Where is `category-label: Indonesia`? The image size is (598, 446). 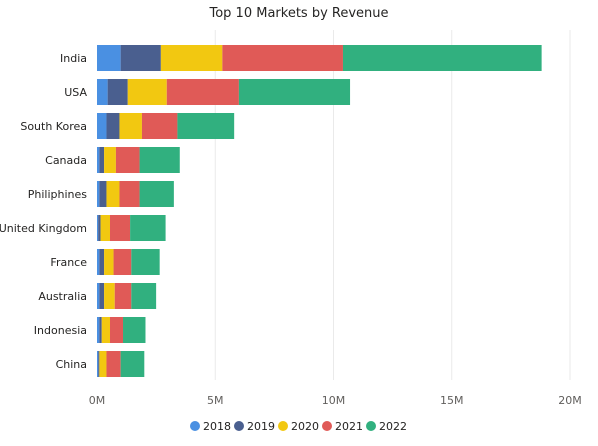 category-label: Indonesia is located at coordinates (60, 330).